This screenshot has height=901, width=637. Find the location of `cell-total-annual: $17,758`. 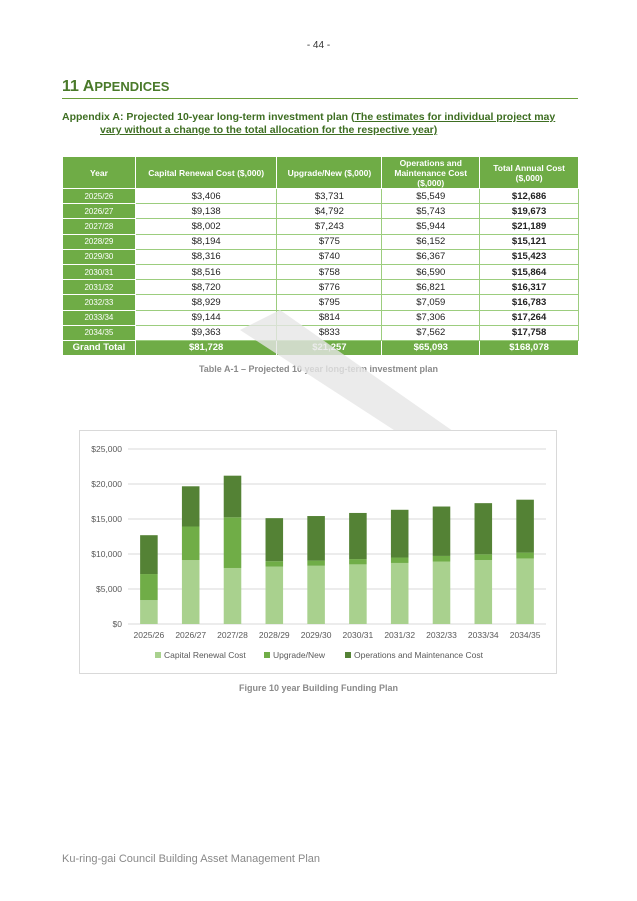

cell-total-annual: $17,758 is located at coordinates (529, 332).